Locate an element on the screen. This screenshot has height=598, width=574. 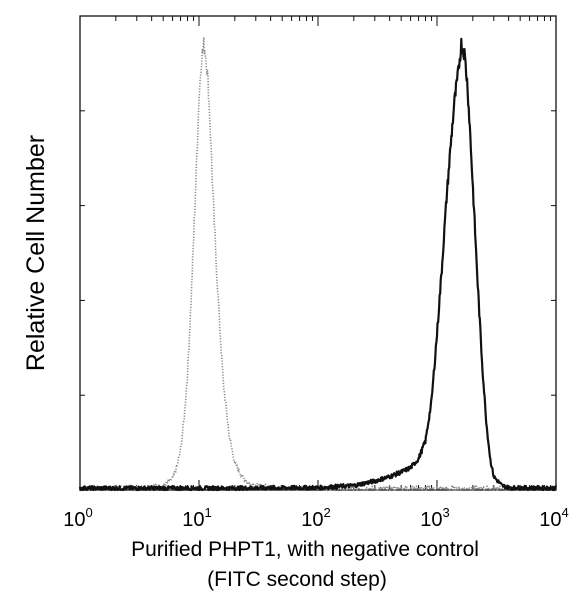
x-tick-label: 10¹ is located at coordinates (196, 518).